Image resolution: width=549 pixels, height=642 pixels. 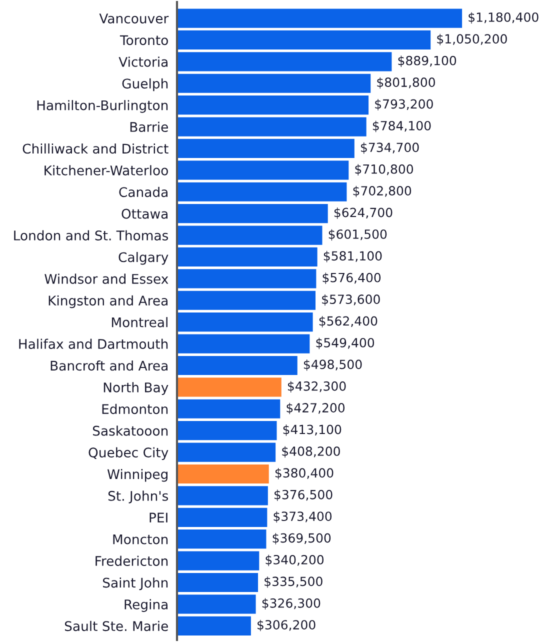 I want to click on y-tick-label: Ottawa, so click(x=145, y=213).